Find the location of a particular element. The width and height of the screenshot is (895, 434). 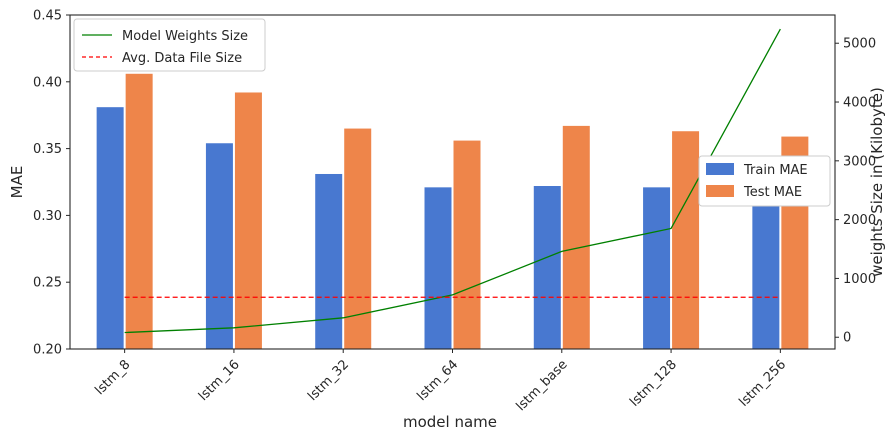

y-tick-label: 0.40 is located at coordinates (47, 82).